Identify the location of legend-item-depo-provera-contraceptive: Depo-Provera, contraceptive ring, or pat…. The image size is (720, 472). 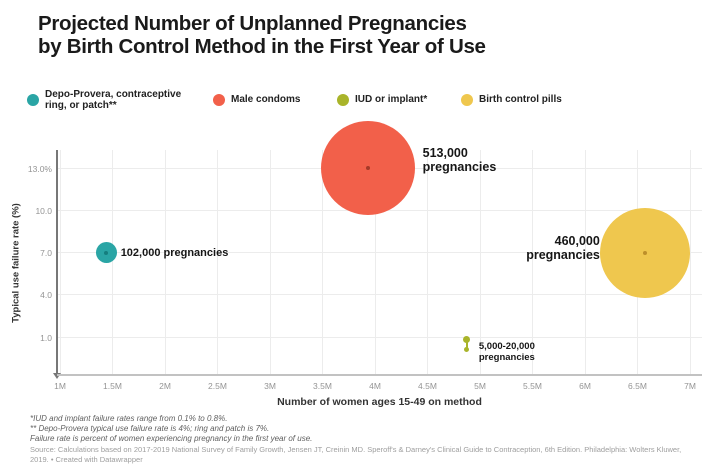
(104, 100).